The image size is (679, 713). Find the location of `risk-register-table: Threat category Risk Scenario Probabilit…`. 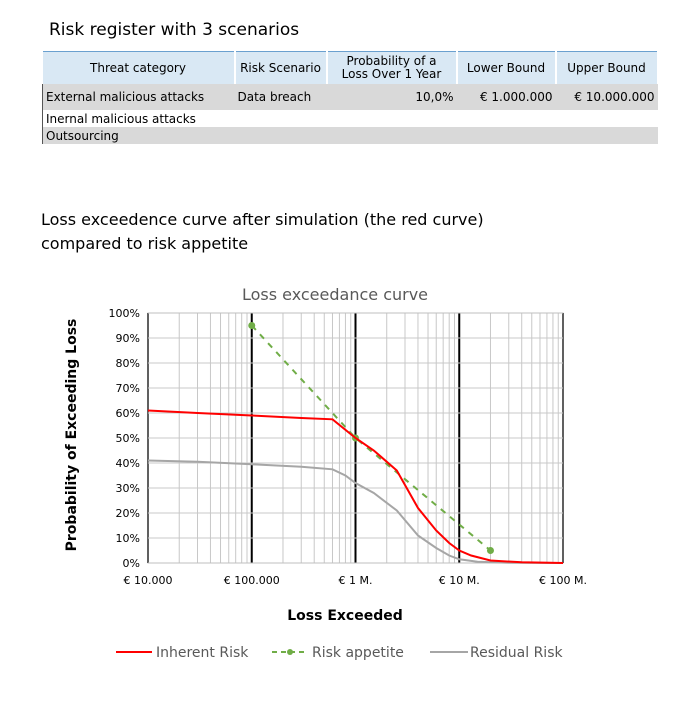

risk-register-table: Threat category Risk Scenario Probabilit… is located at coordinates (350, 97).